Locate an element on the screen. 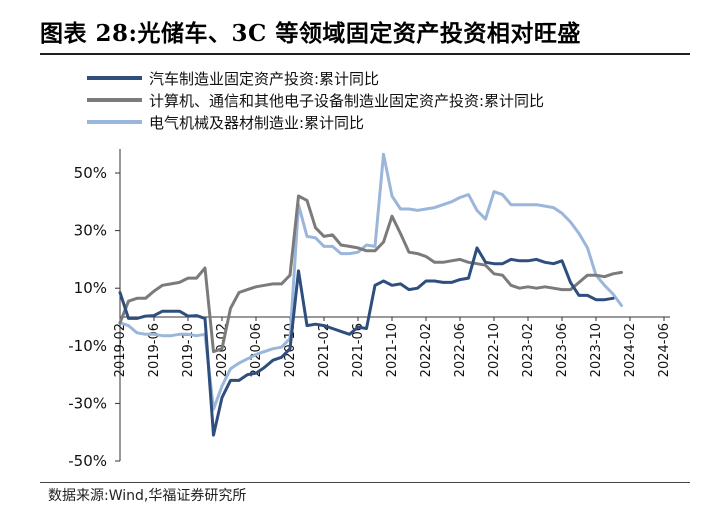 Image resolution: width=727 pixels, height=505 pixels. source-note: 数据来源:Wind,华福证券研究所 is located at coordinates (147, 496).